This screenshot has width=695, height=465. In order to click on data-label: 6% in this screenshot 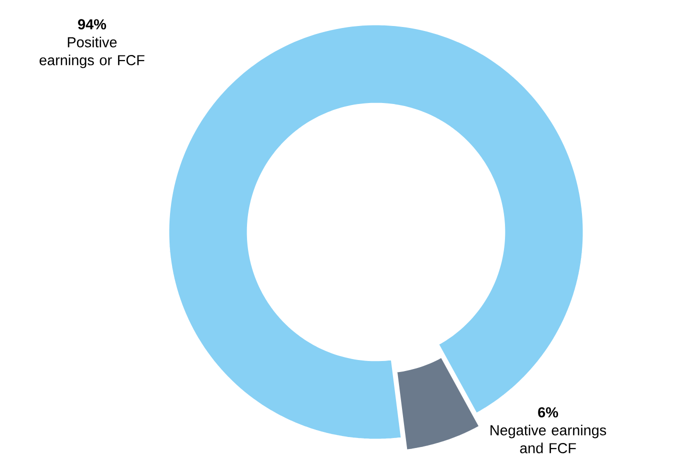, I will do `click(548, 412)`.